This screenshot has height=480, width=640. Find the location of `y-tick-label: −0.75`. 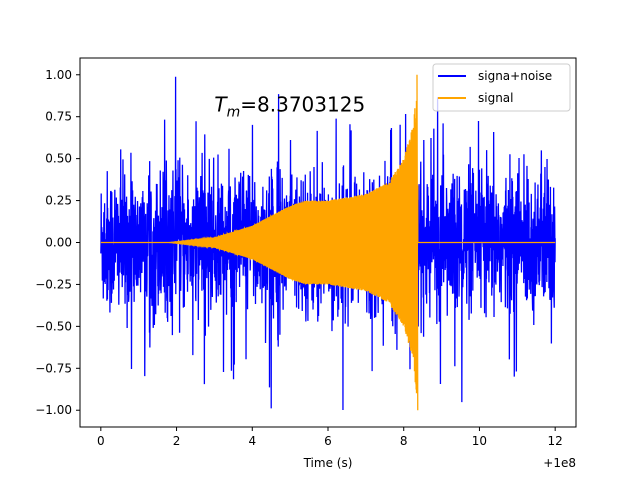

y-tick-label: −0.75 is located at coordinates (53, 368).